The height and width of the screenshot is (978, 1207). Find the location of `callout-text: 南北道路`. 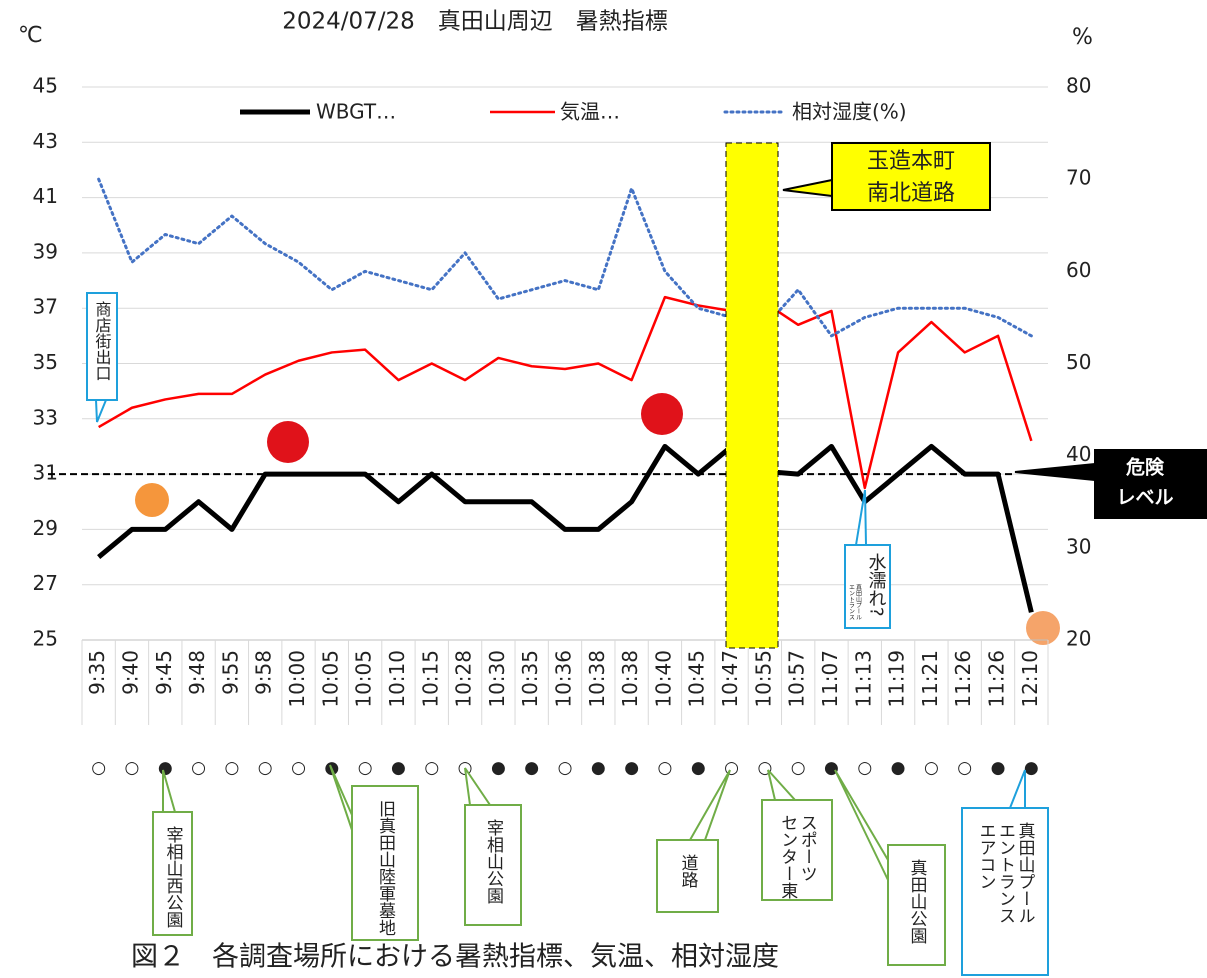

callout-text: 南北道路 is located at coordinates (911, 193).